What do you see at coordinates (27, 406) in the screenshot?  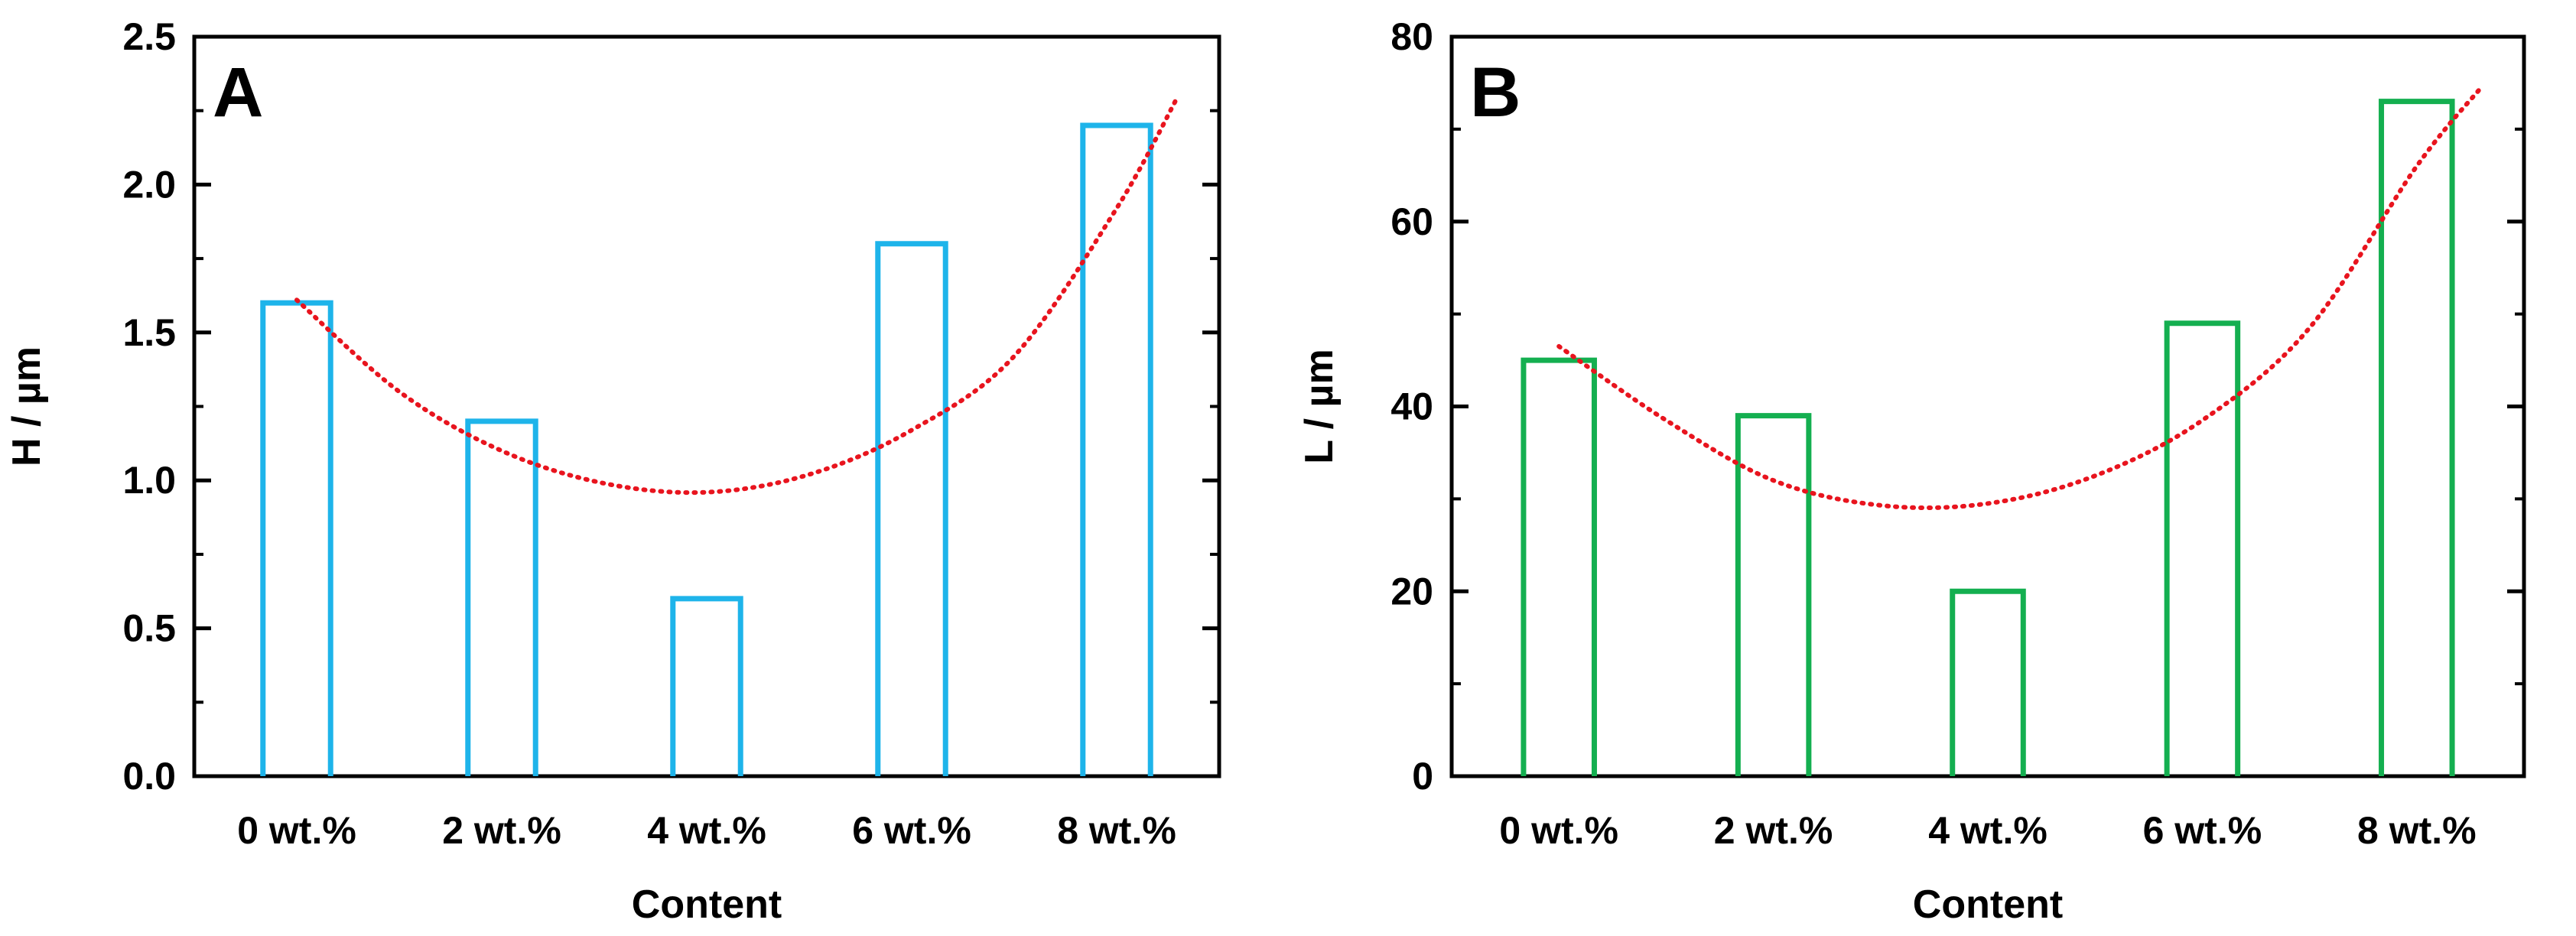 I see `y-axis-title: H / µm` at bounding box center [27, 406].